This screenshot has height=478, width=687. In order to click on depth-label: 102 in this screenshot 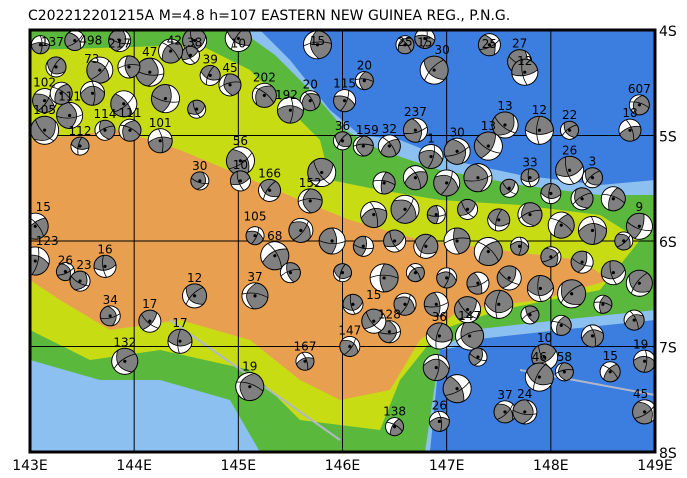, I will do `click(44, 83)`.